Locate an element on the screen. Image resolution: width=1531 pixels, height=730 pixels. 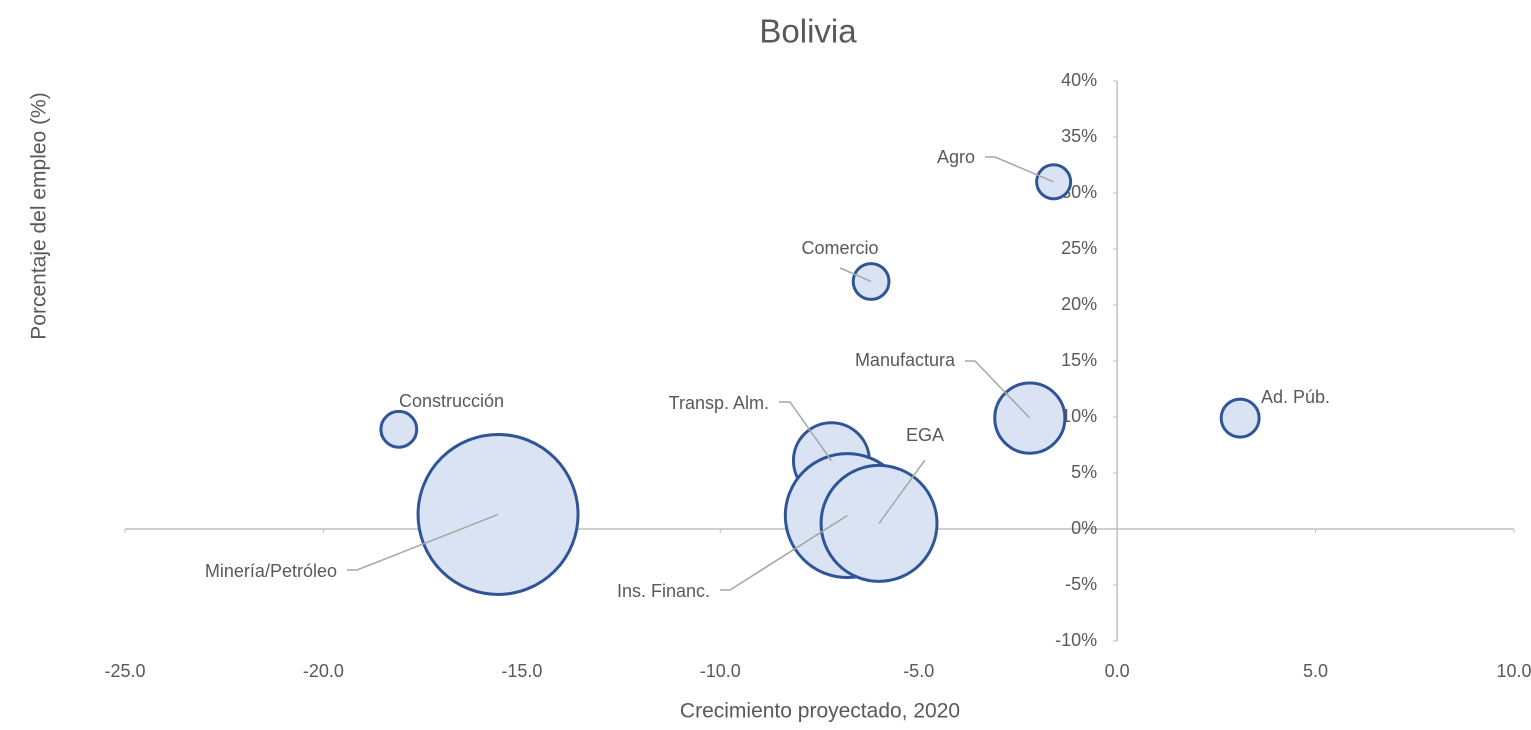
x-tick-label: -15.0 is located at coordinates (521, 671).